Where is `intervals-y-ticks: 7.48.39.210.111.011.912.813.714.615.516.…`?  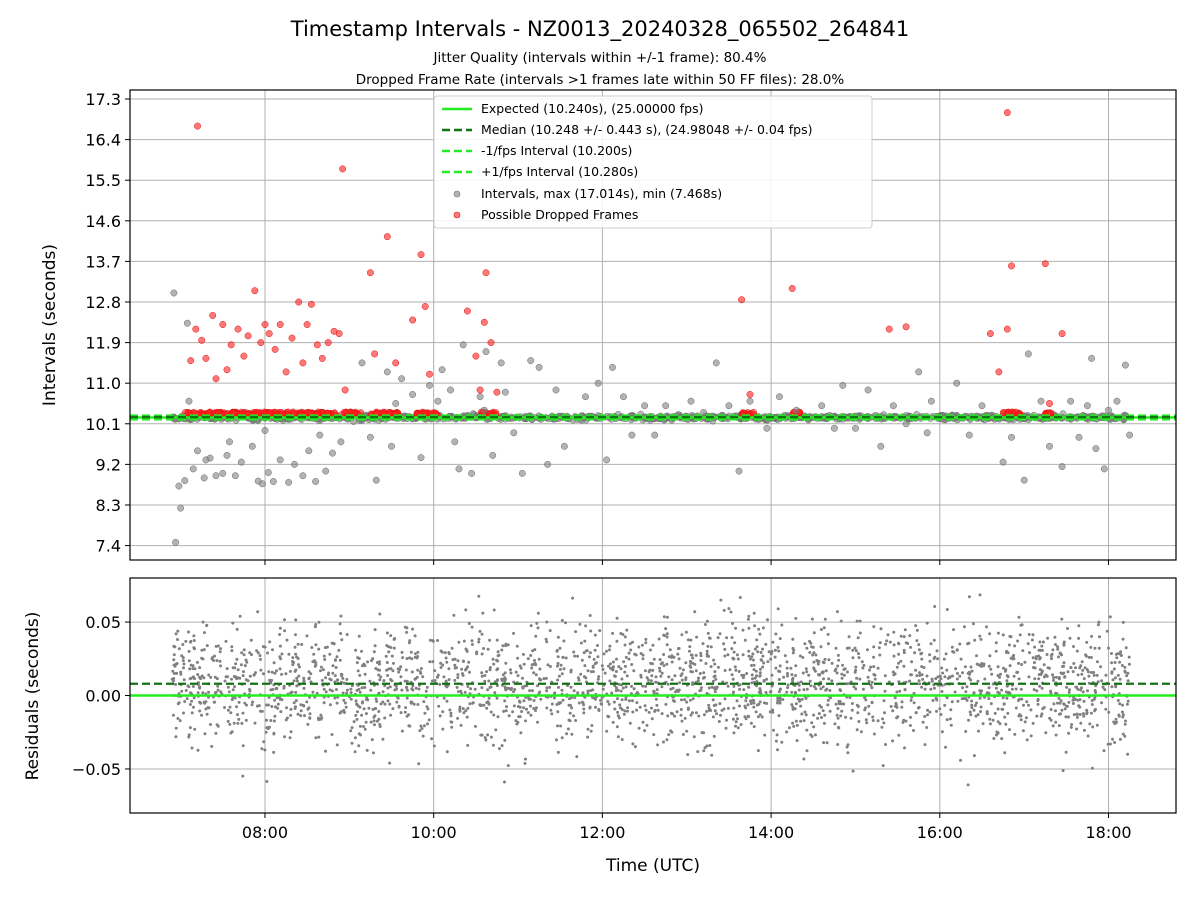
intervals-y-ticks: 7.48.39.210.111.011.912.813.714.615.516.… is located at coordinates (107, 323).